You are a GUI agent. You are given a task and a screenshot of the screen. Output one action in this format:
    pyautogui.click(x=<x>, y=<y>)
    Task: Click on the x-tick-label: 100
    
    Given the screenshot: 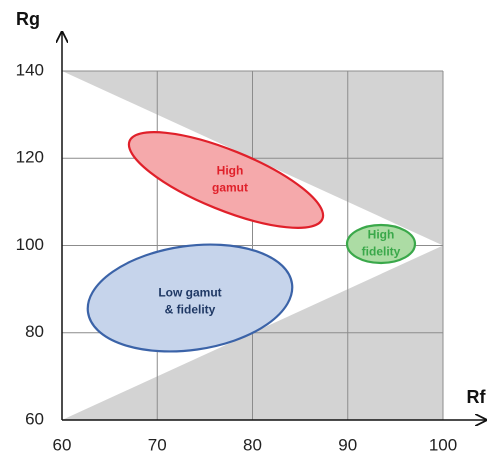 What is the action you would take?
    pyautogui.click(x=443, y=444)
    